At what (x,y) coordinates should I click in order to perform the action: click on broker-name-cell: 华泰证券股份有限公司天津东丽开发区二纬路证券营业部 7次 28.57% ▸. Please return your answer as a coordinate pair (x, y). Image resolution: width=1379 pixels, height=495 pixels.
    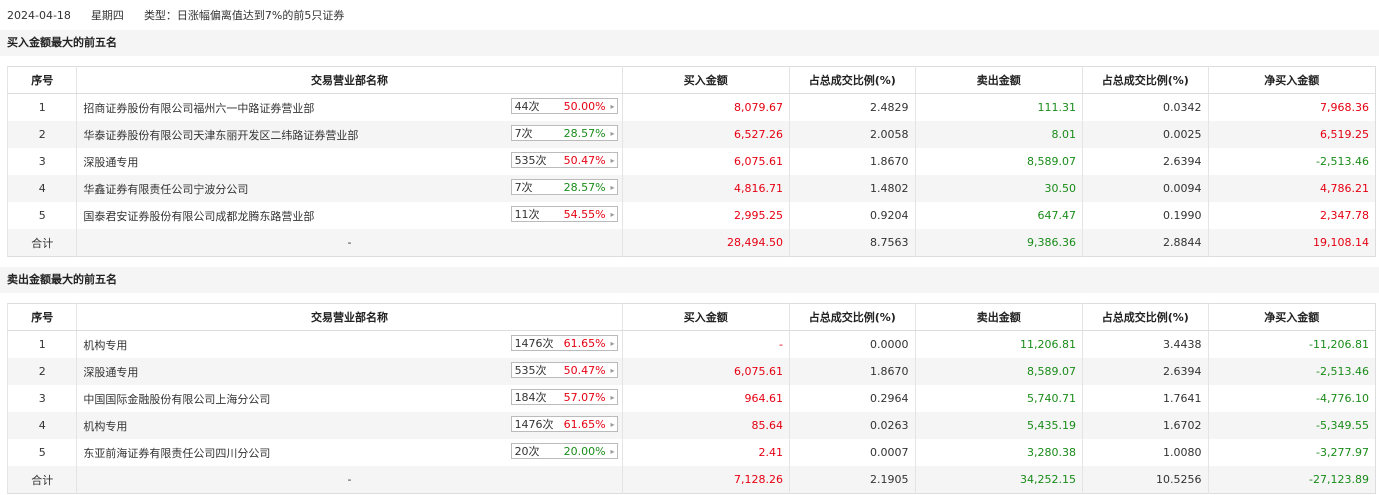
    Looking at the image, I should click on (349, 134).